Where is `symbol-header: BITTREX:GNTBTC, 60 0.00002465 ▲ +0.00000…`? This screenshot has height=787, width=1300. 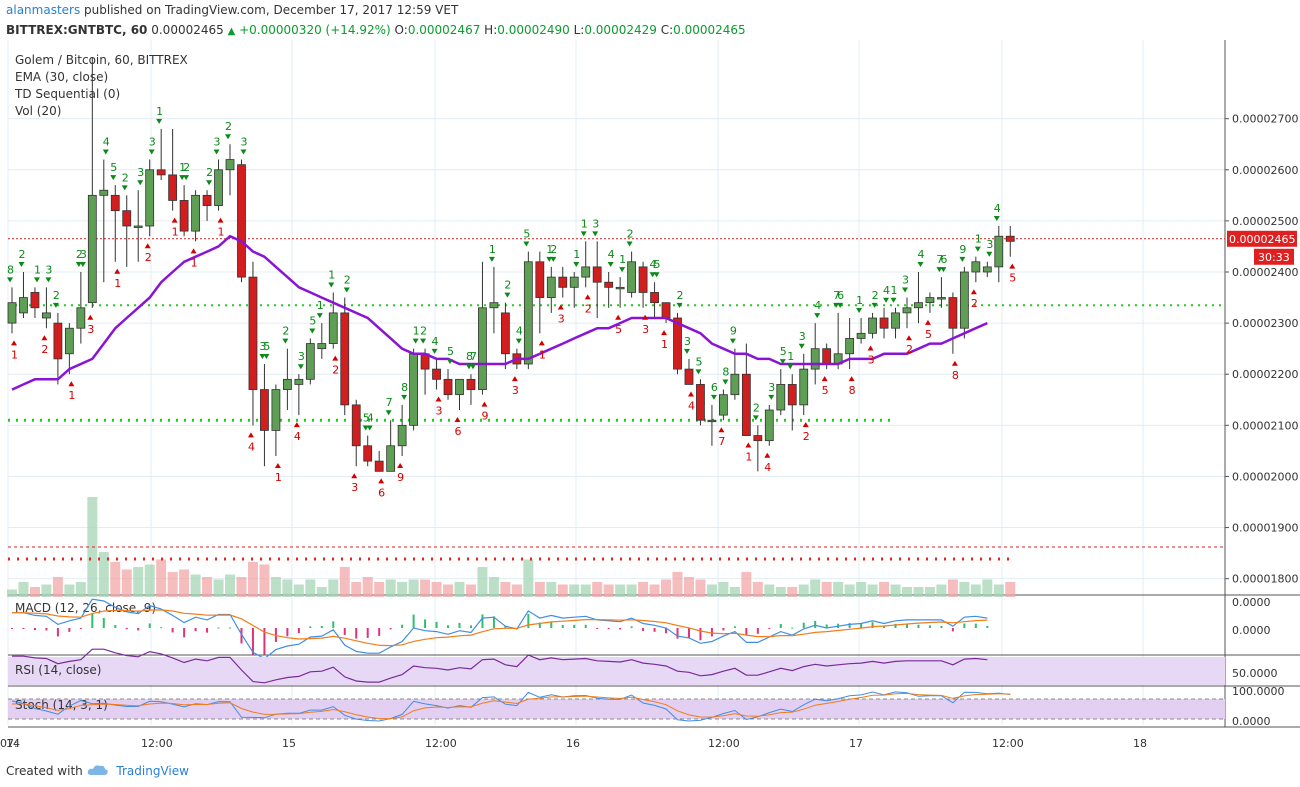 symbol-header: BITTREX:GNTBTC, 60 0.00002465 ▲ +0.00000… is located at coordinates (650, 30).